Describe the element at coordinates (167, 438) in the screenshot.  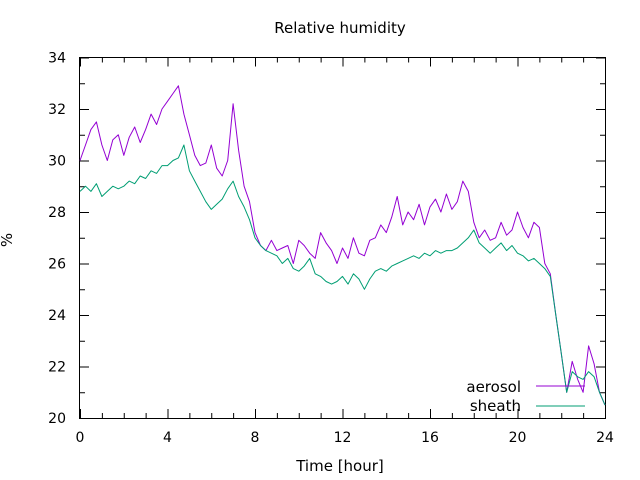
I see `x-tick-label: 4` at that location.